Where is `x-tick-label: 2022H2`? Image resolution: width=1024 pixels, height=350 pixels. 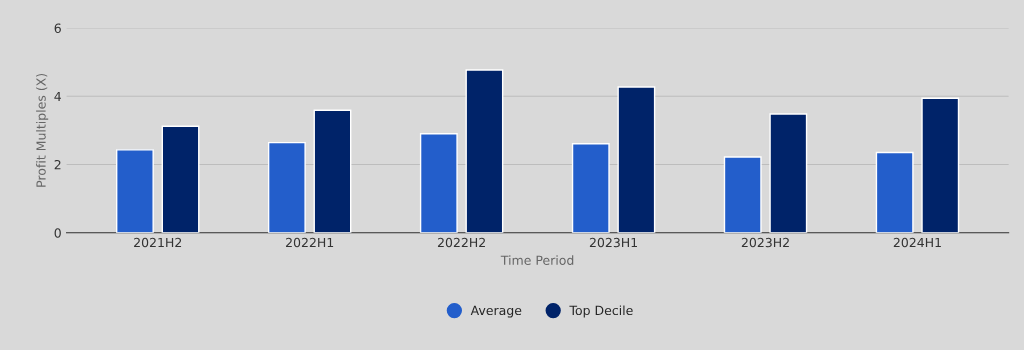
x-tick-label: 2022H2 is located at coordinates (461, 242).